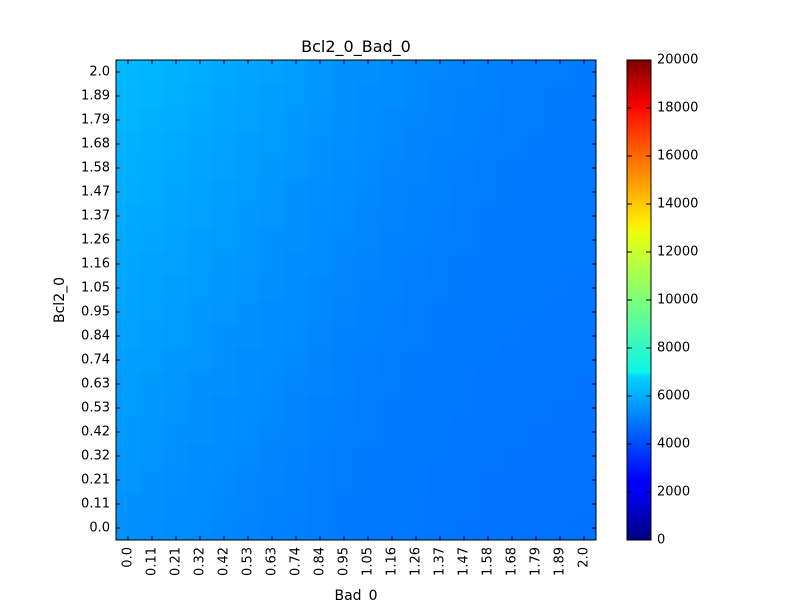 The height and width of the screenshot is (600, 800). What do you see at coordinates (95, 312) in the screenshot?
I see `y-tick-label: 0.95` at bounding box center [95, 312].